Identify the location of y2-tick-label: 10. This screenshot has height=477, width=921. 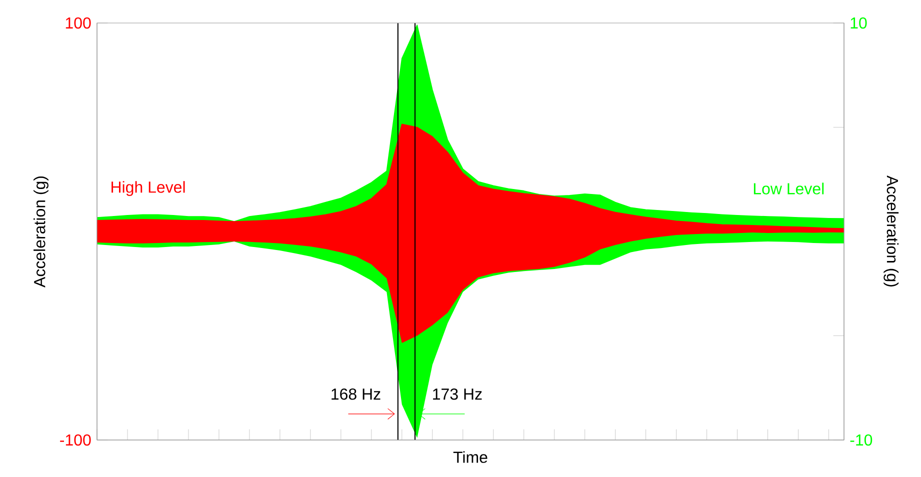
(858, 23).